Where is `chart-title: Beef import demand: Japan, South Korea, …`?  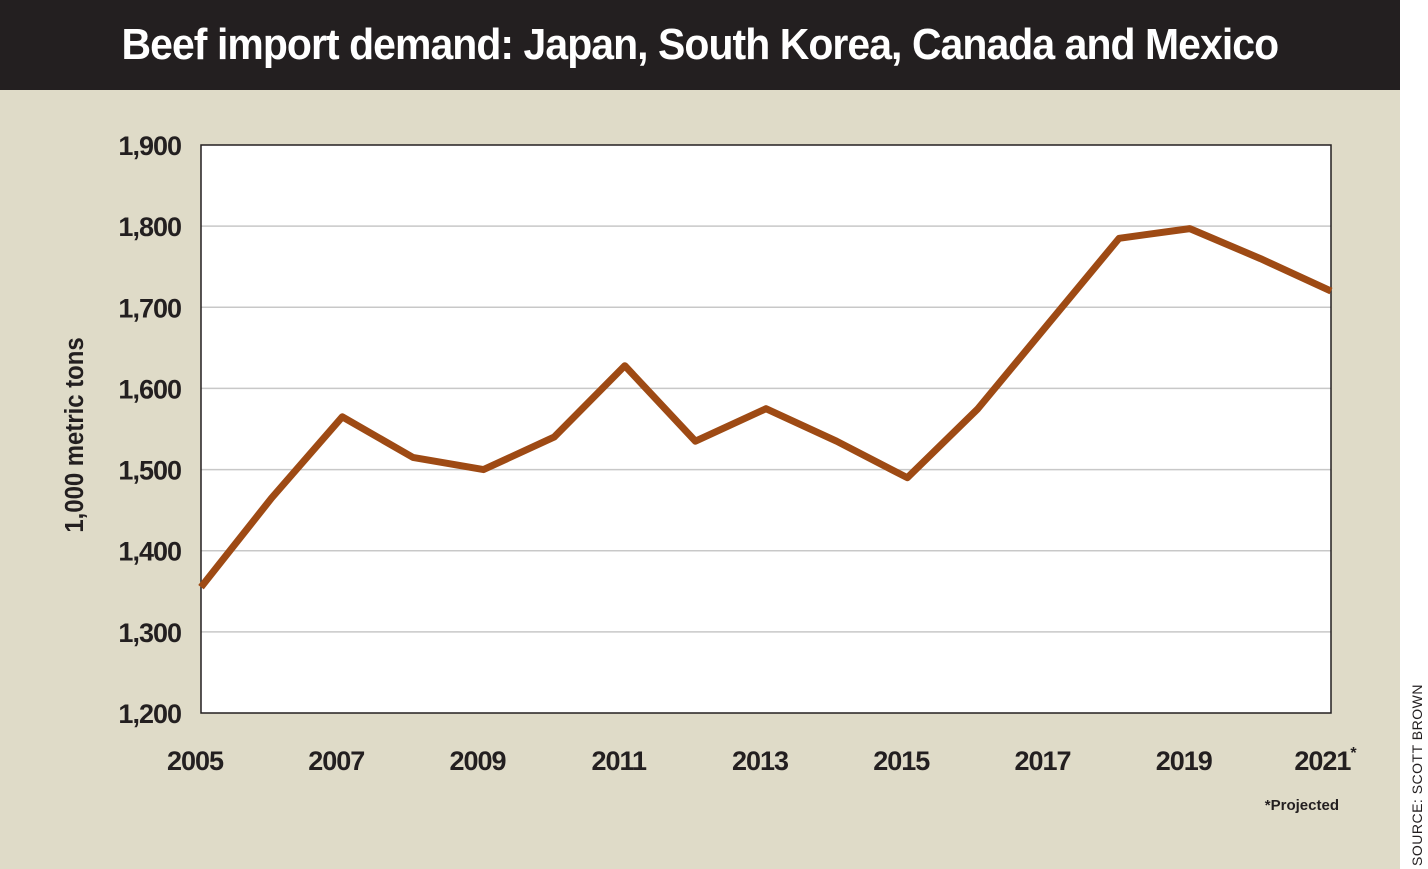 chart-title: Beef import demand: Japan, South Korea, … is located at coordinates (700, 44).